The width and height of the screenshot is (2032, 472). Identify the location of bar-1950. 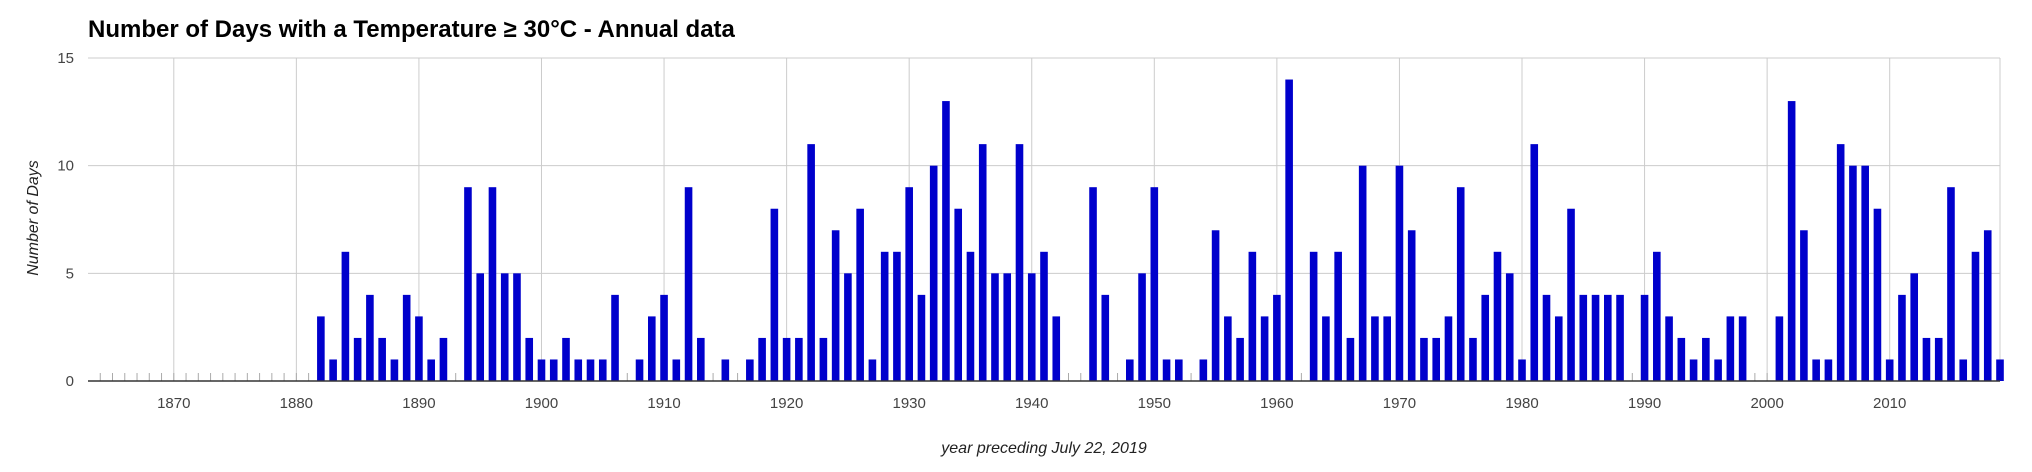
(1154, 284).